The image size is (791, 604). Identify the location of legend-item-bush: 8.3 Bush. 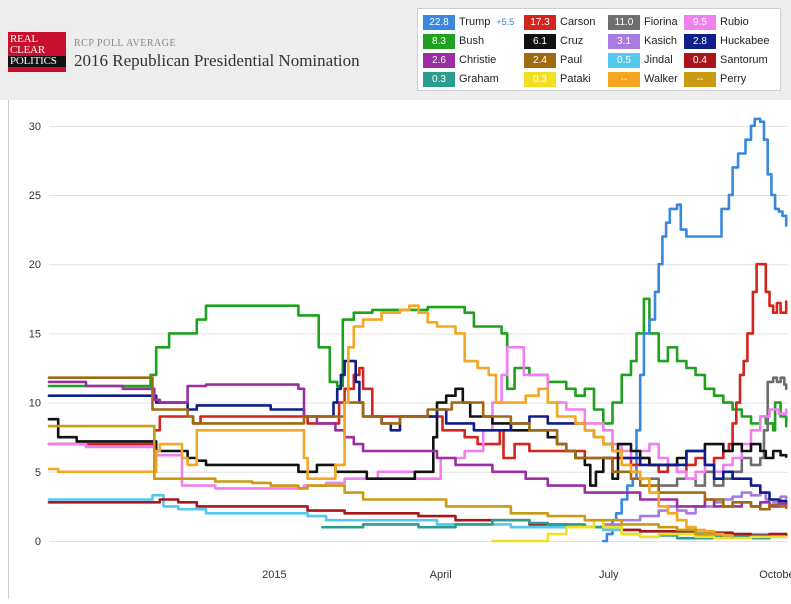
(453, 41).